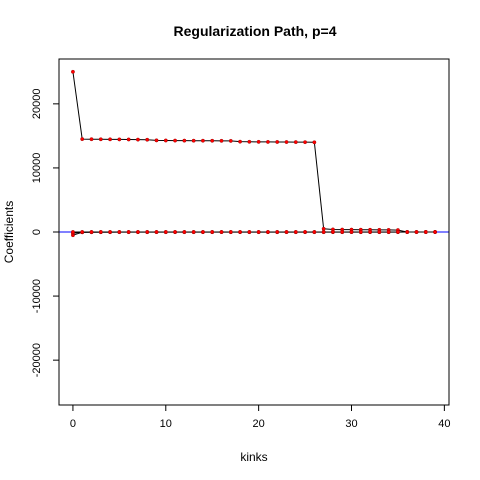  Describe the element at coordinates (73, 424) in the screenshot. I see `x-tick-label: 0` at that location.